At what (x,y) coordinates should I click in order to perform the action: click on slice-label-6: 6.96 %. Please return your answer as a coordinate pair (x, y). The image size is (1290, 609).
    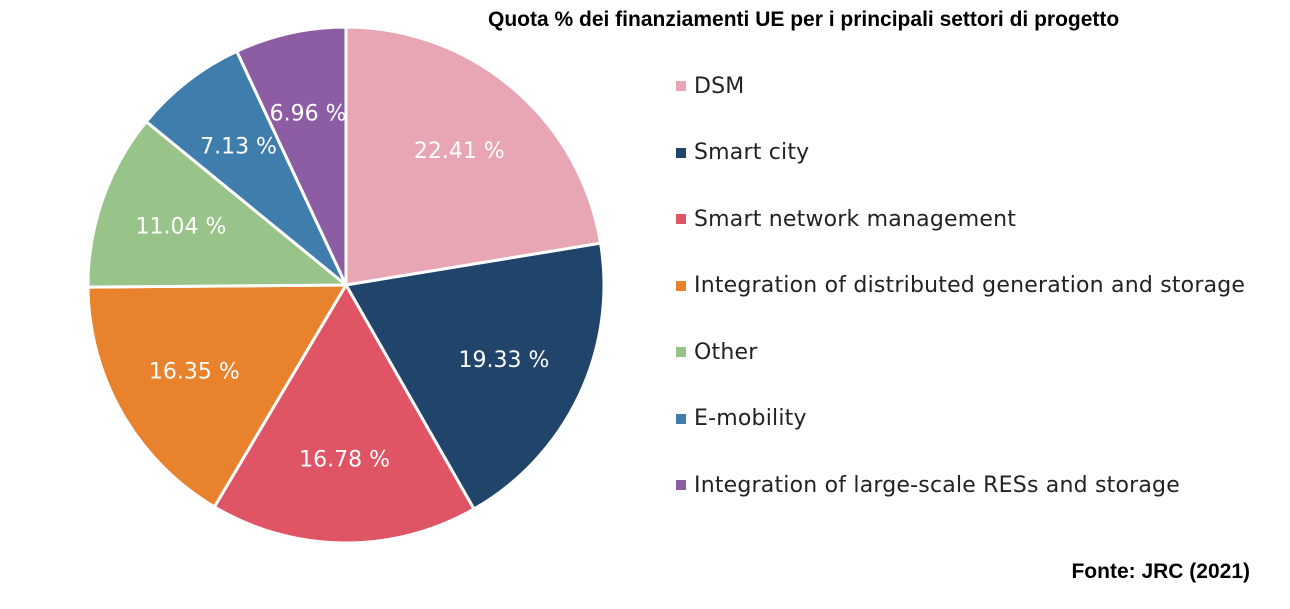
    Looking at the image, I should click on (308, 114).